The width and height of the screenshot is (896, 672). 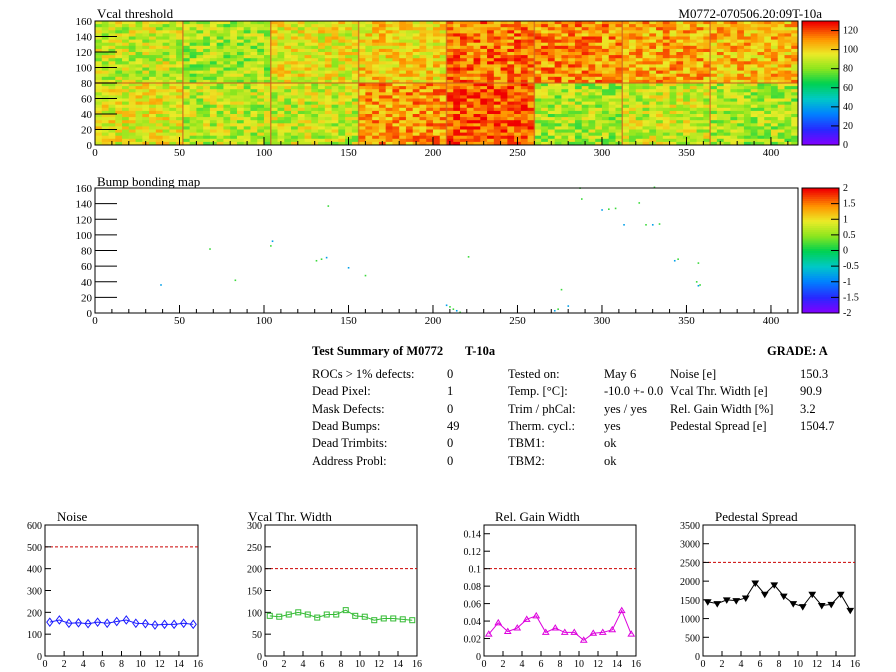 What do you see at coordinates (341, 391) in the screenshot?
I see `summary-label: Dead Pixel:` at bounding box center [341, 391].